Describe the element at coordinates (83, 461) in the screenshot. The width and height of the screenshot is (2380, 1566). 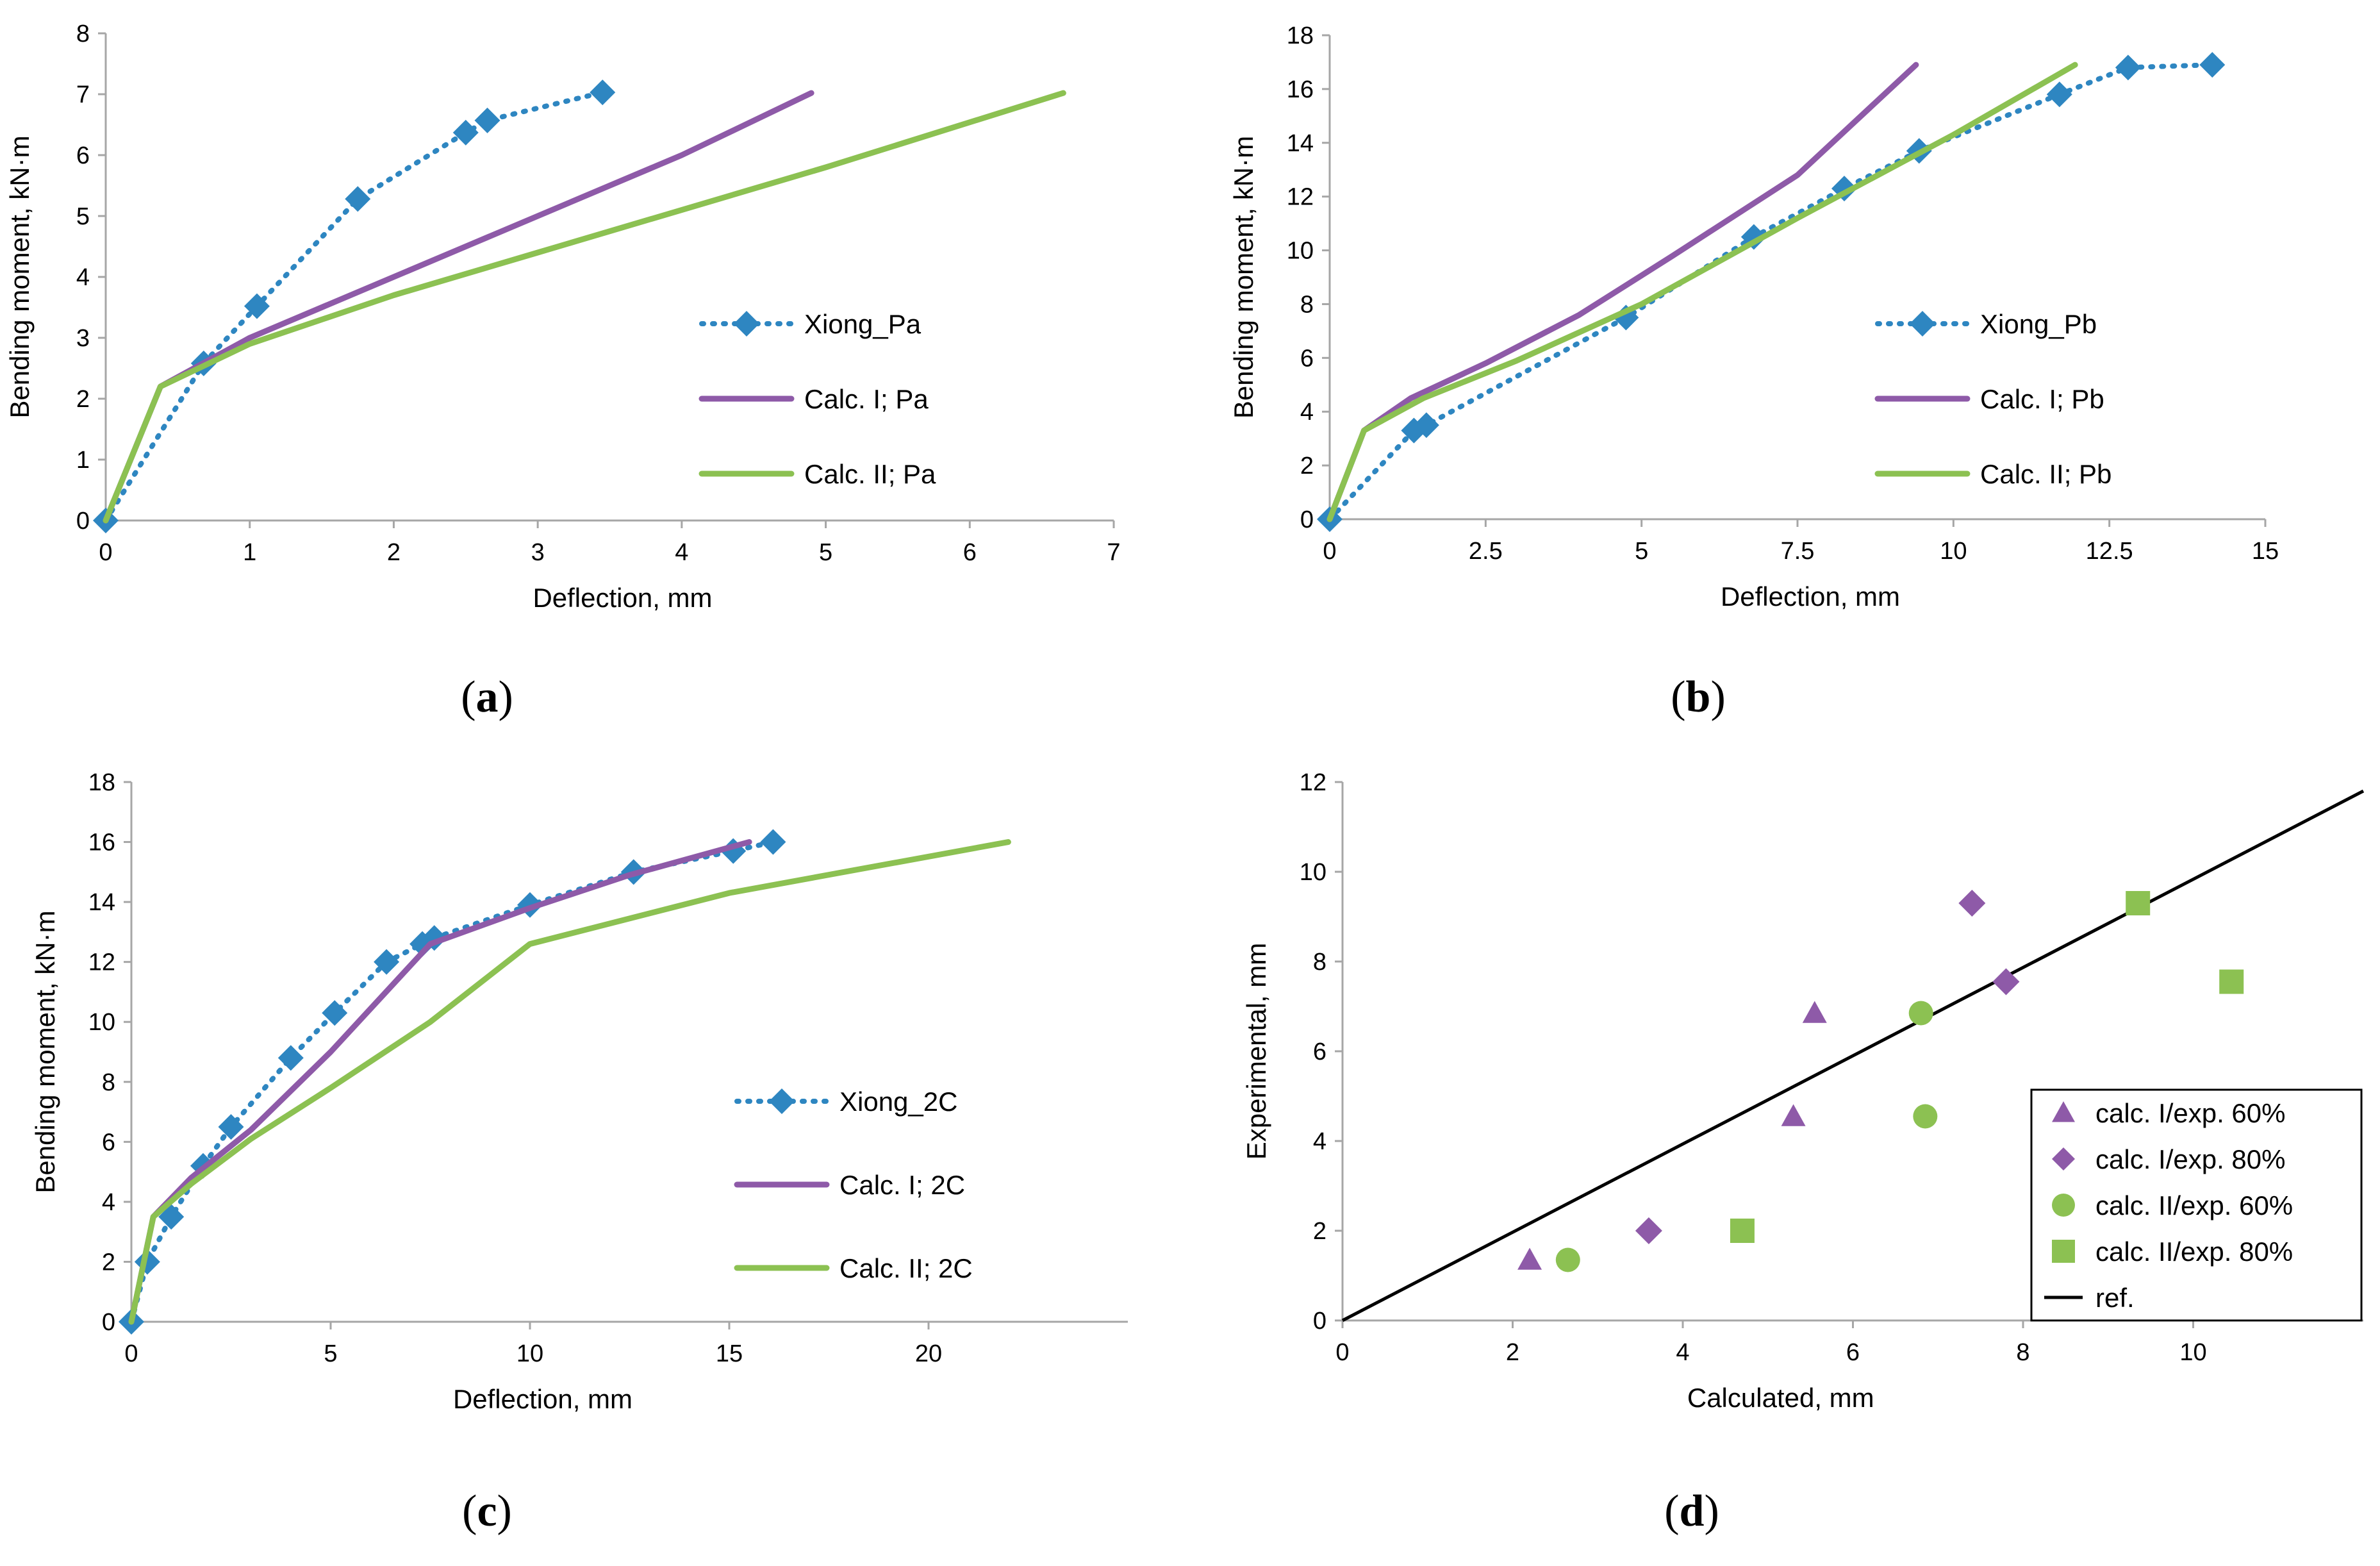
I see `y-tick-label: 1` at that location.